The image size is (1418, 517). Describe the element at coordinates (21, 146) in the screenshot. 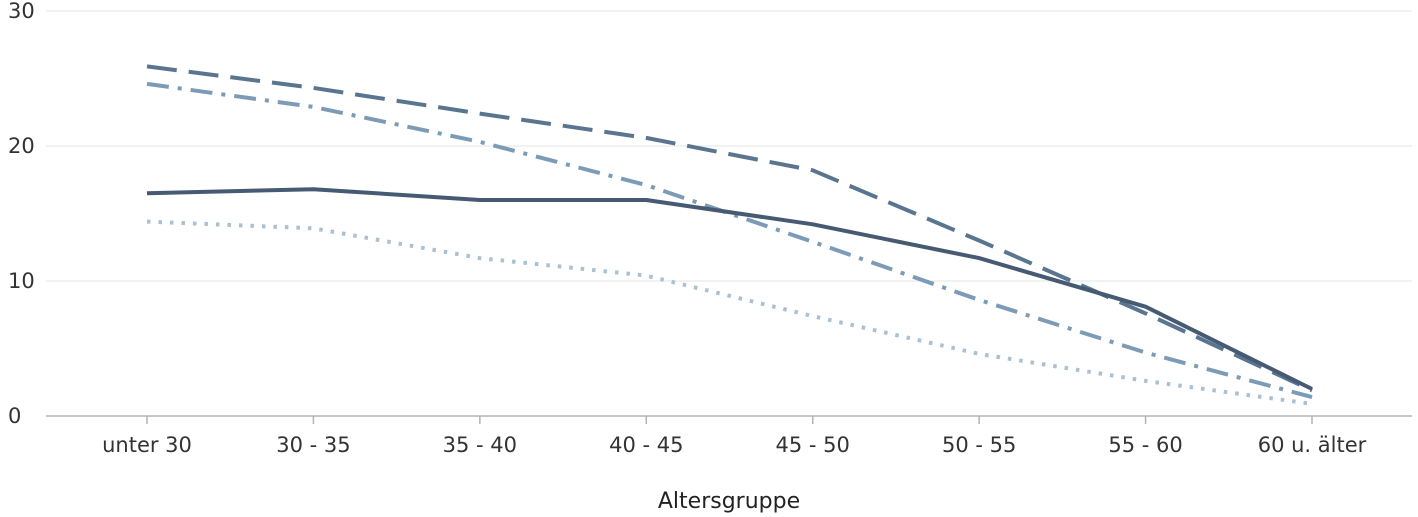

I see `y-tick-label: 20` at that location.